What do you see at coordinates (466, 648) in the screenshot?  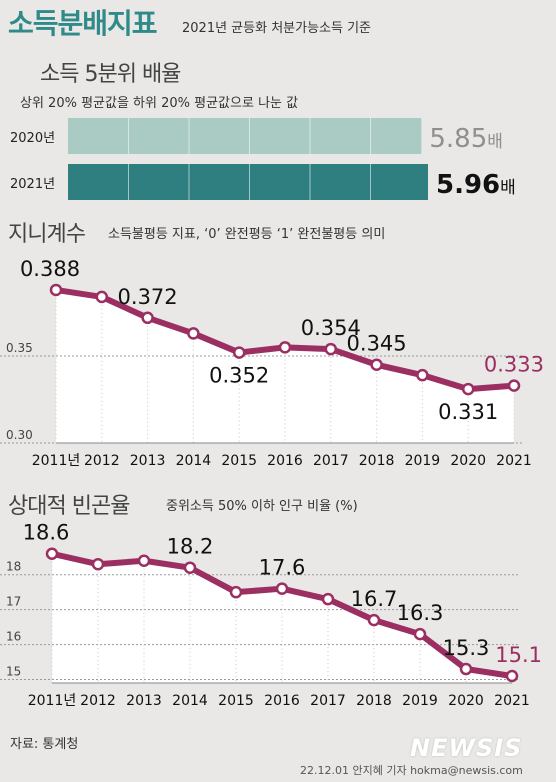 I see `data-label: 15.3` at bounding box center [466, 648].